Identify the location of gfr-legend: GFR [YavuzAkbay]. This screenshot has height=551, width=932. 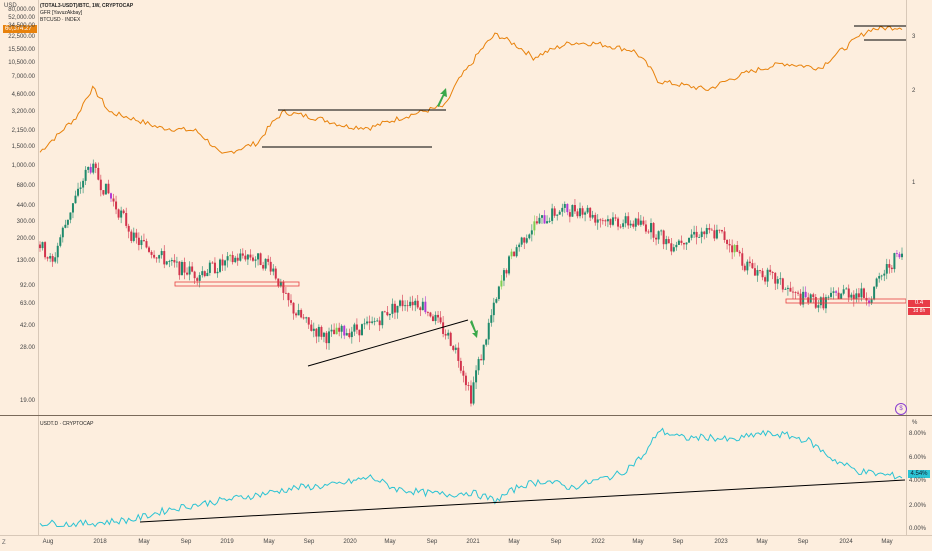
(61, 13).